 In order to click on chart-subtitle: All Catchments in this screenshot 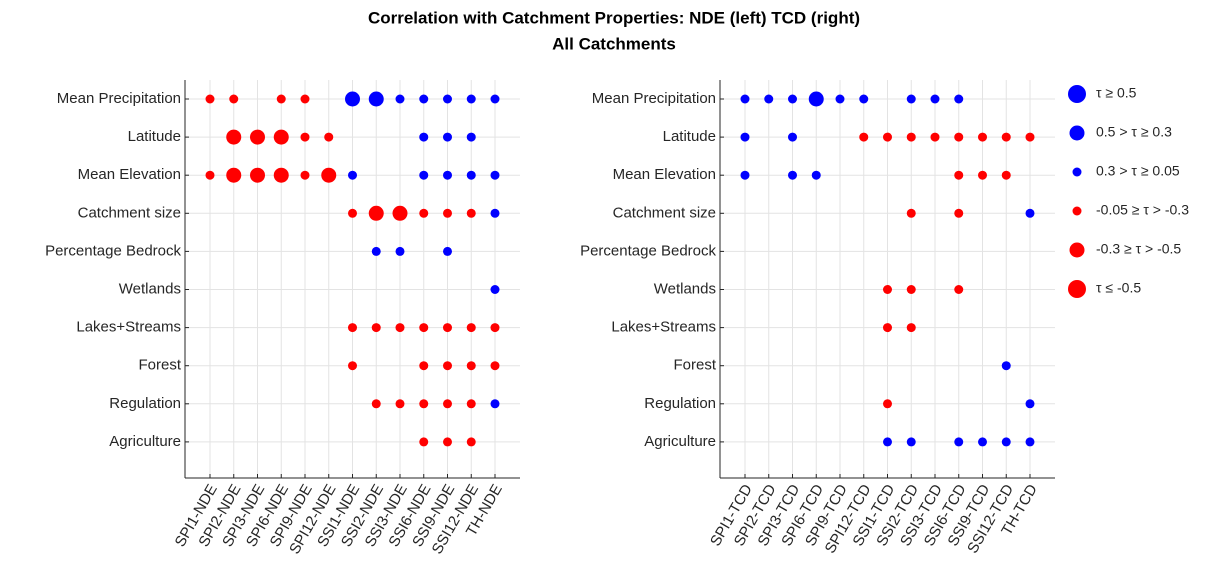, I will do `click(614, 43)`.